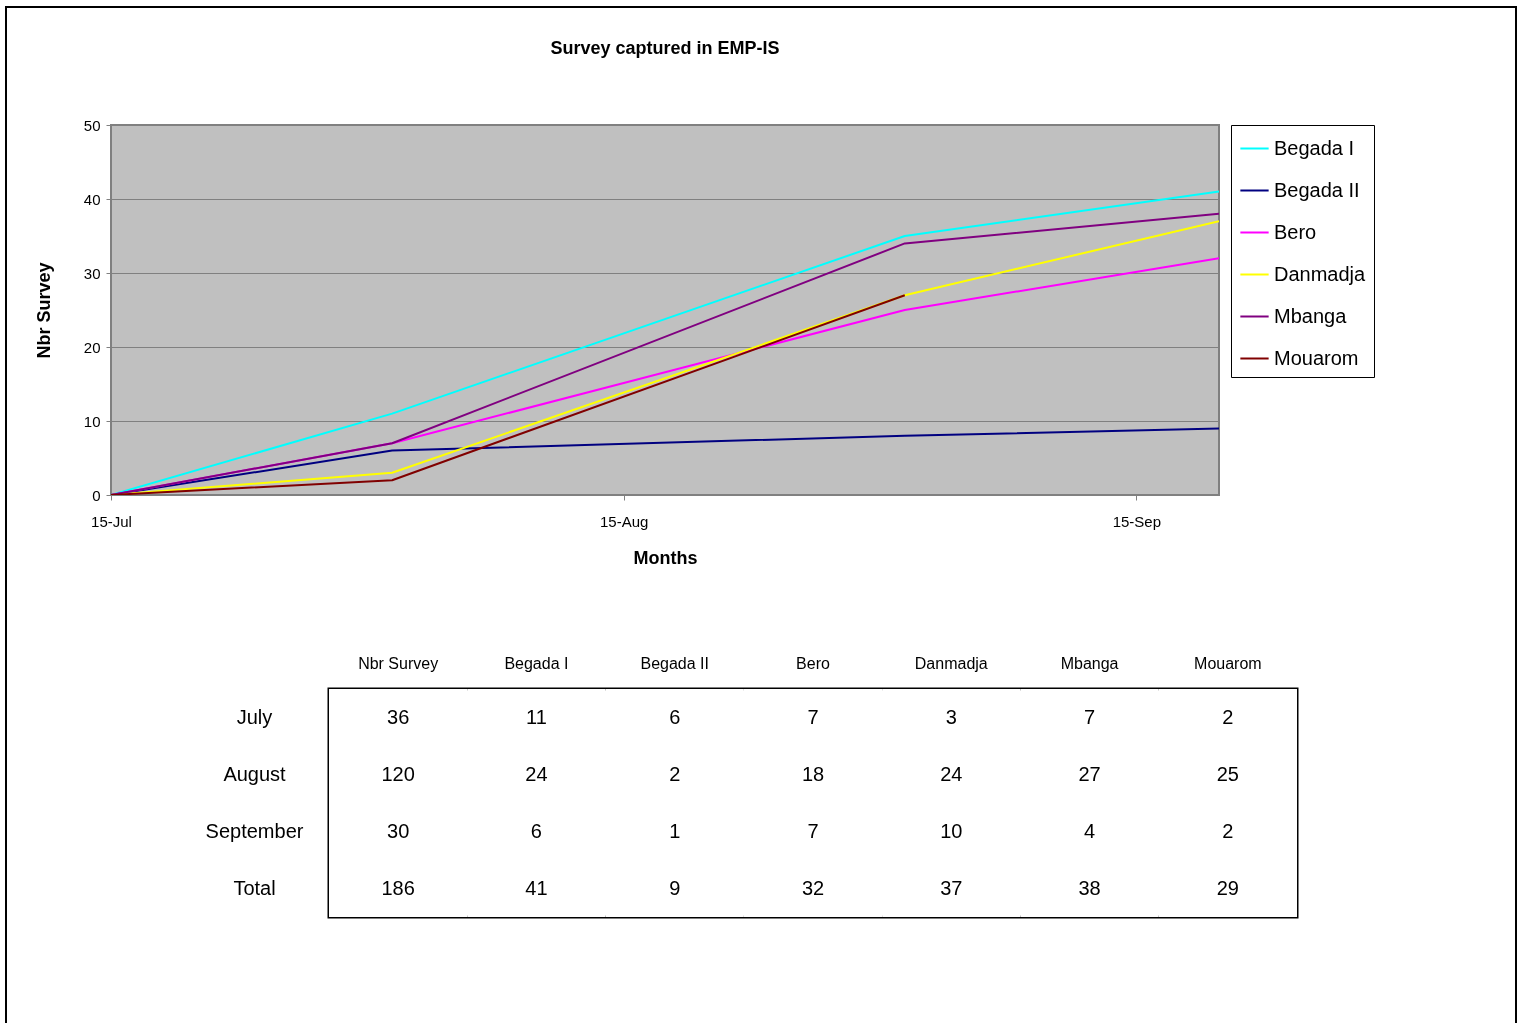 This screenshot has width=1520, height=1023. Describe the element at coordinates (254, 716) in the screenshot. I see `y-tick-label: July` at that location.